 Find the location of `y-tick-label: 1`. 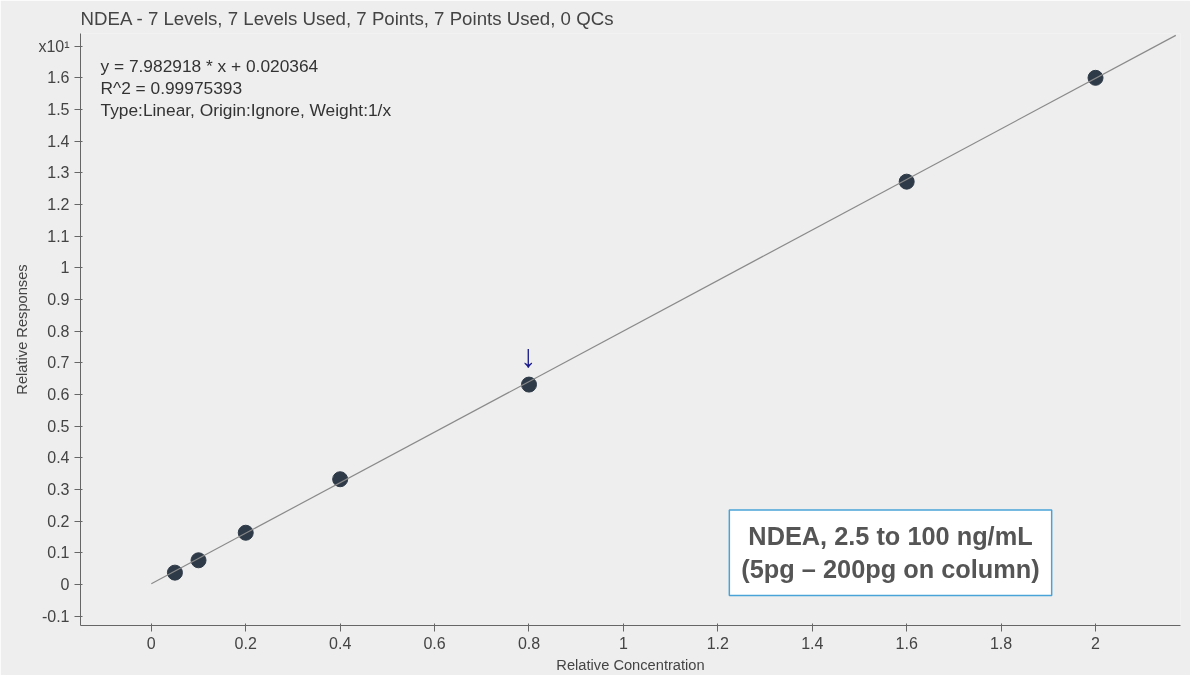

y-tick-label: 1 is located at coordinates (65, 268).